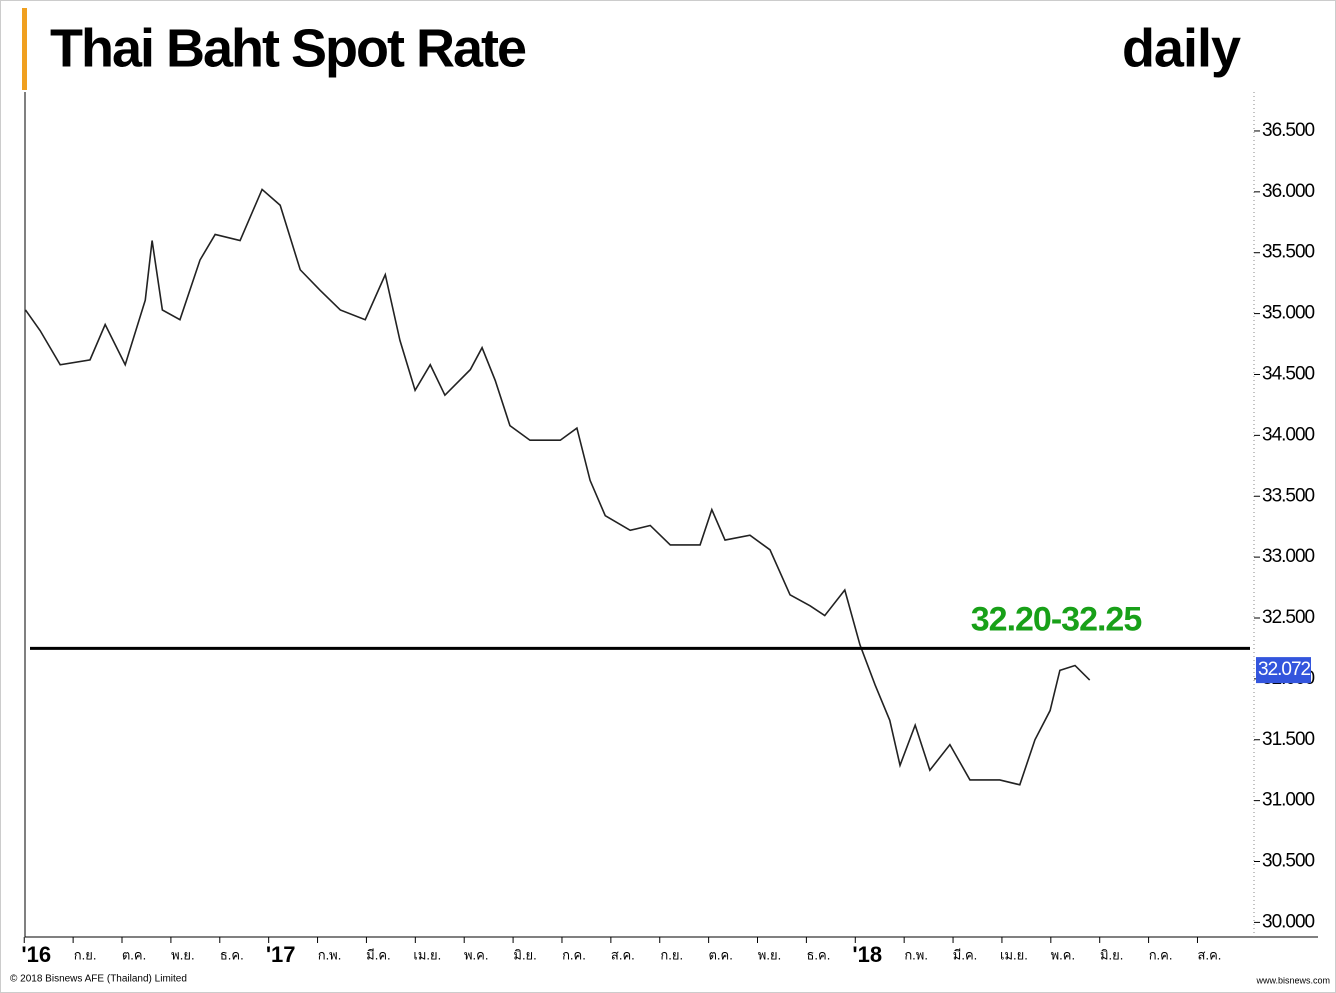 The height and width of the screenshot is (993, 1336). Describe the element at coordinates (288, 48) in the screenshot. I see `chart-title: Thai Baht Spot Rate` at that location.